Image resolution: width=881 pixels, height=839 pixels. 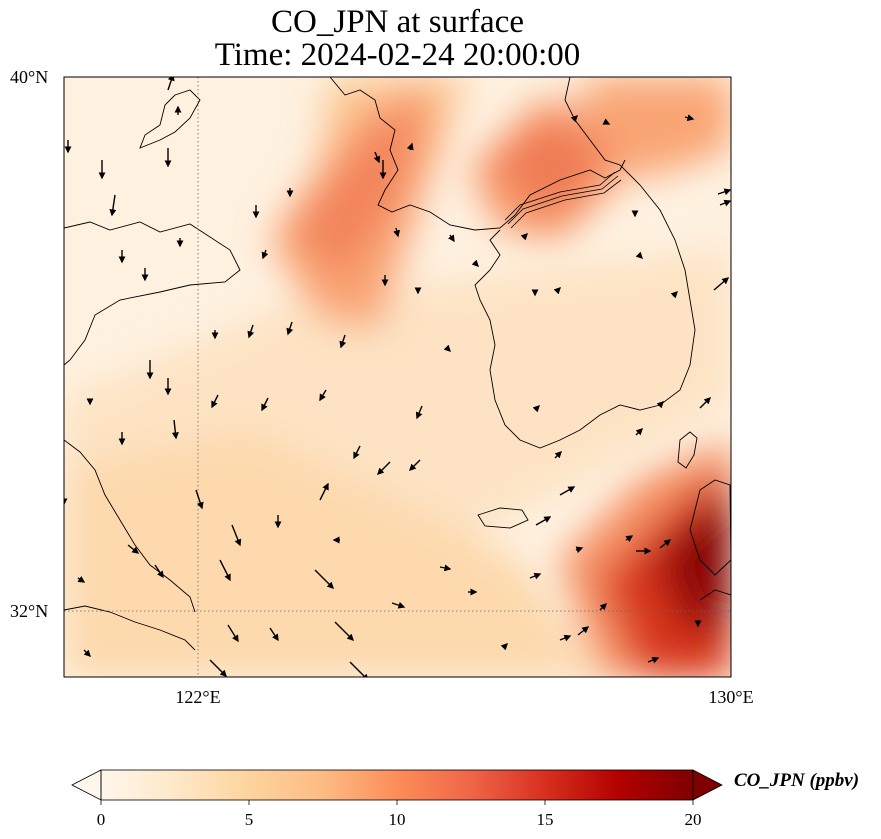 I want to click on lat-label-32n: 32°N, so click(x=29, y=611).